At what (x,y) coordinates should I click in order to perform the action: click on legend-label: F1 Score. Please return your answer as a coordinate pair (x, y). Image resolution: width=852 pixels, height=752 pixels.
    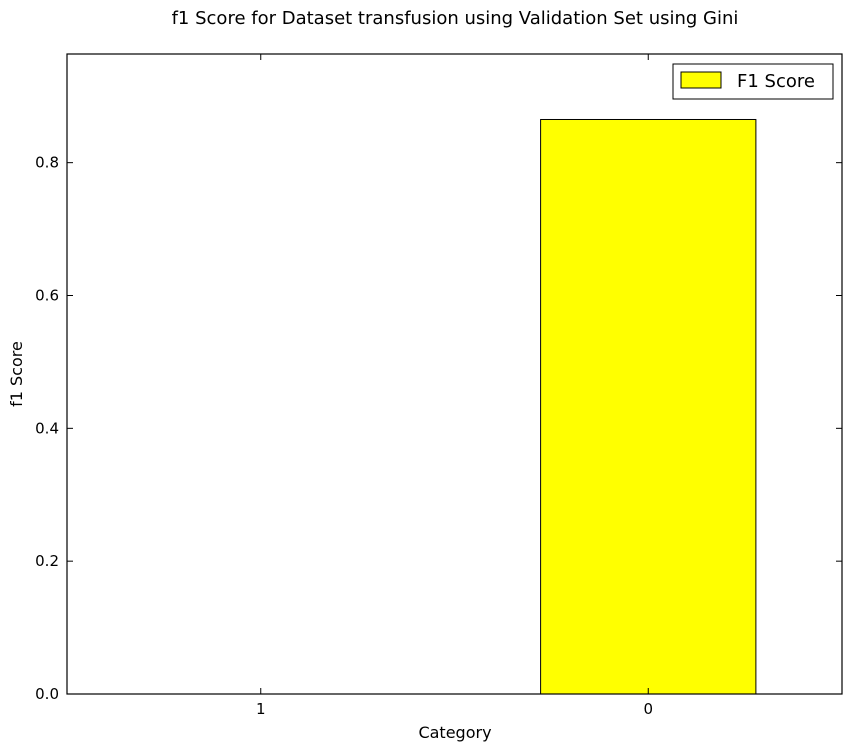
    Looking at the image, I should click on (776, 81).